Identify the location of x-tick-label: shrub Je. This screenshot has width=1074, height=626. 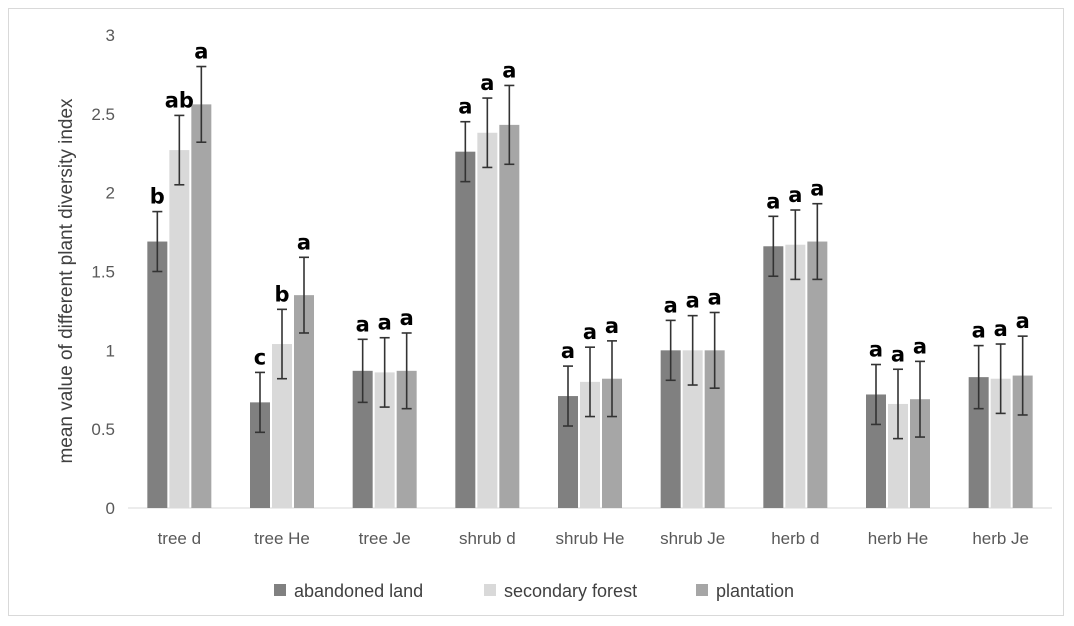
(692, 538).